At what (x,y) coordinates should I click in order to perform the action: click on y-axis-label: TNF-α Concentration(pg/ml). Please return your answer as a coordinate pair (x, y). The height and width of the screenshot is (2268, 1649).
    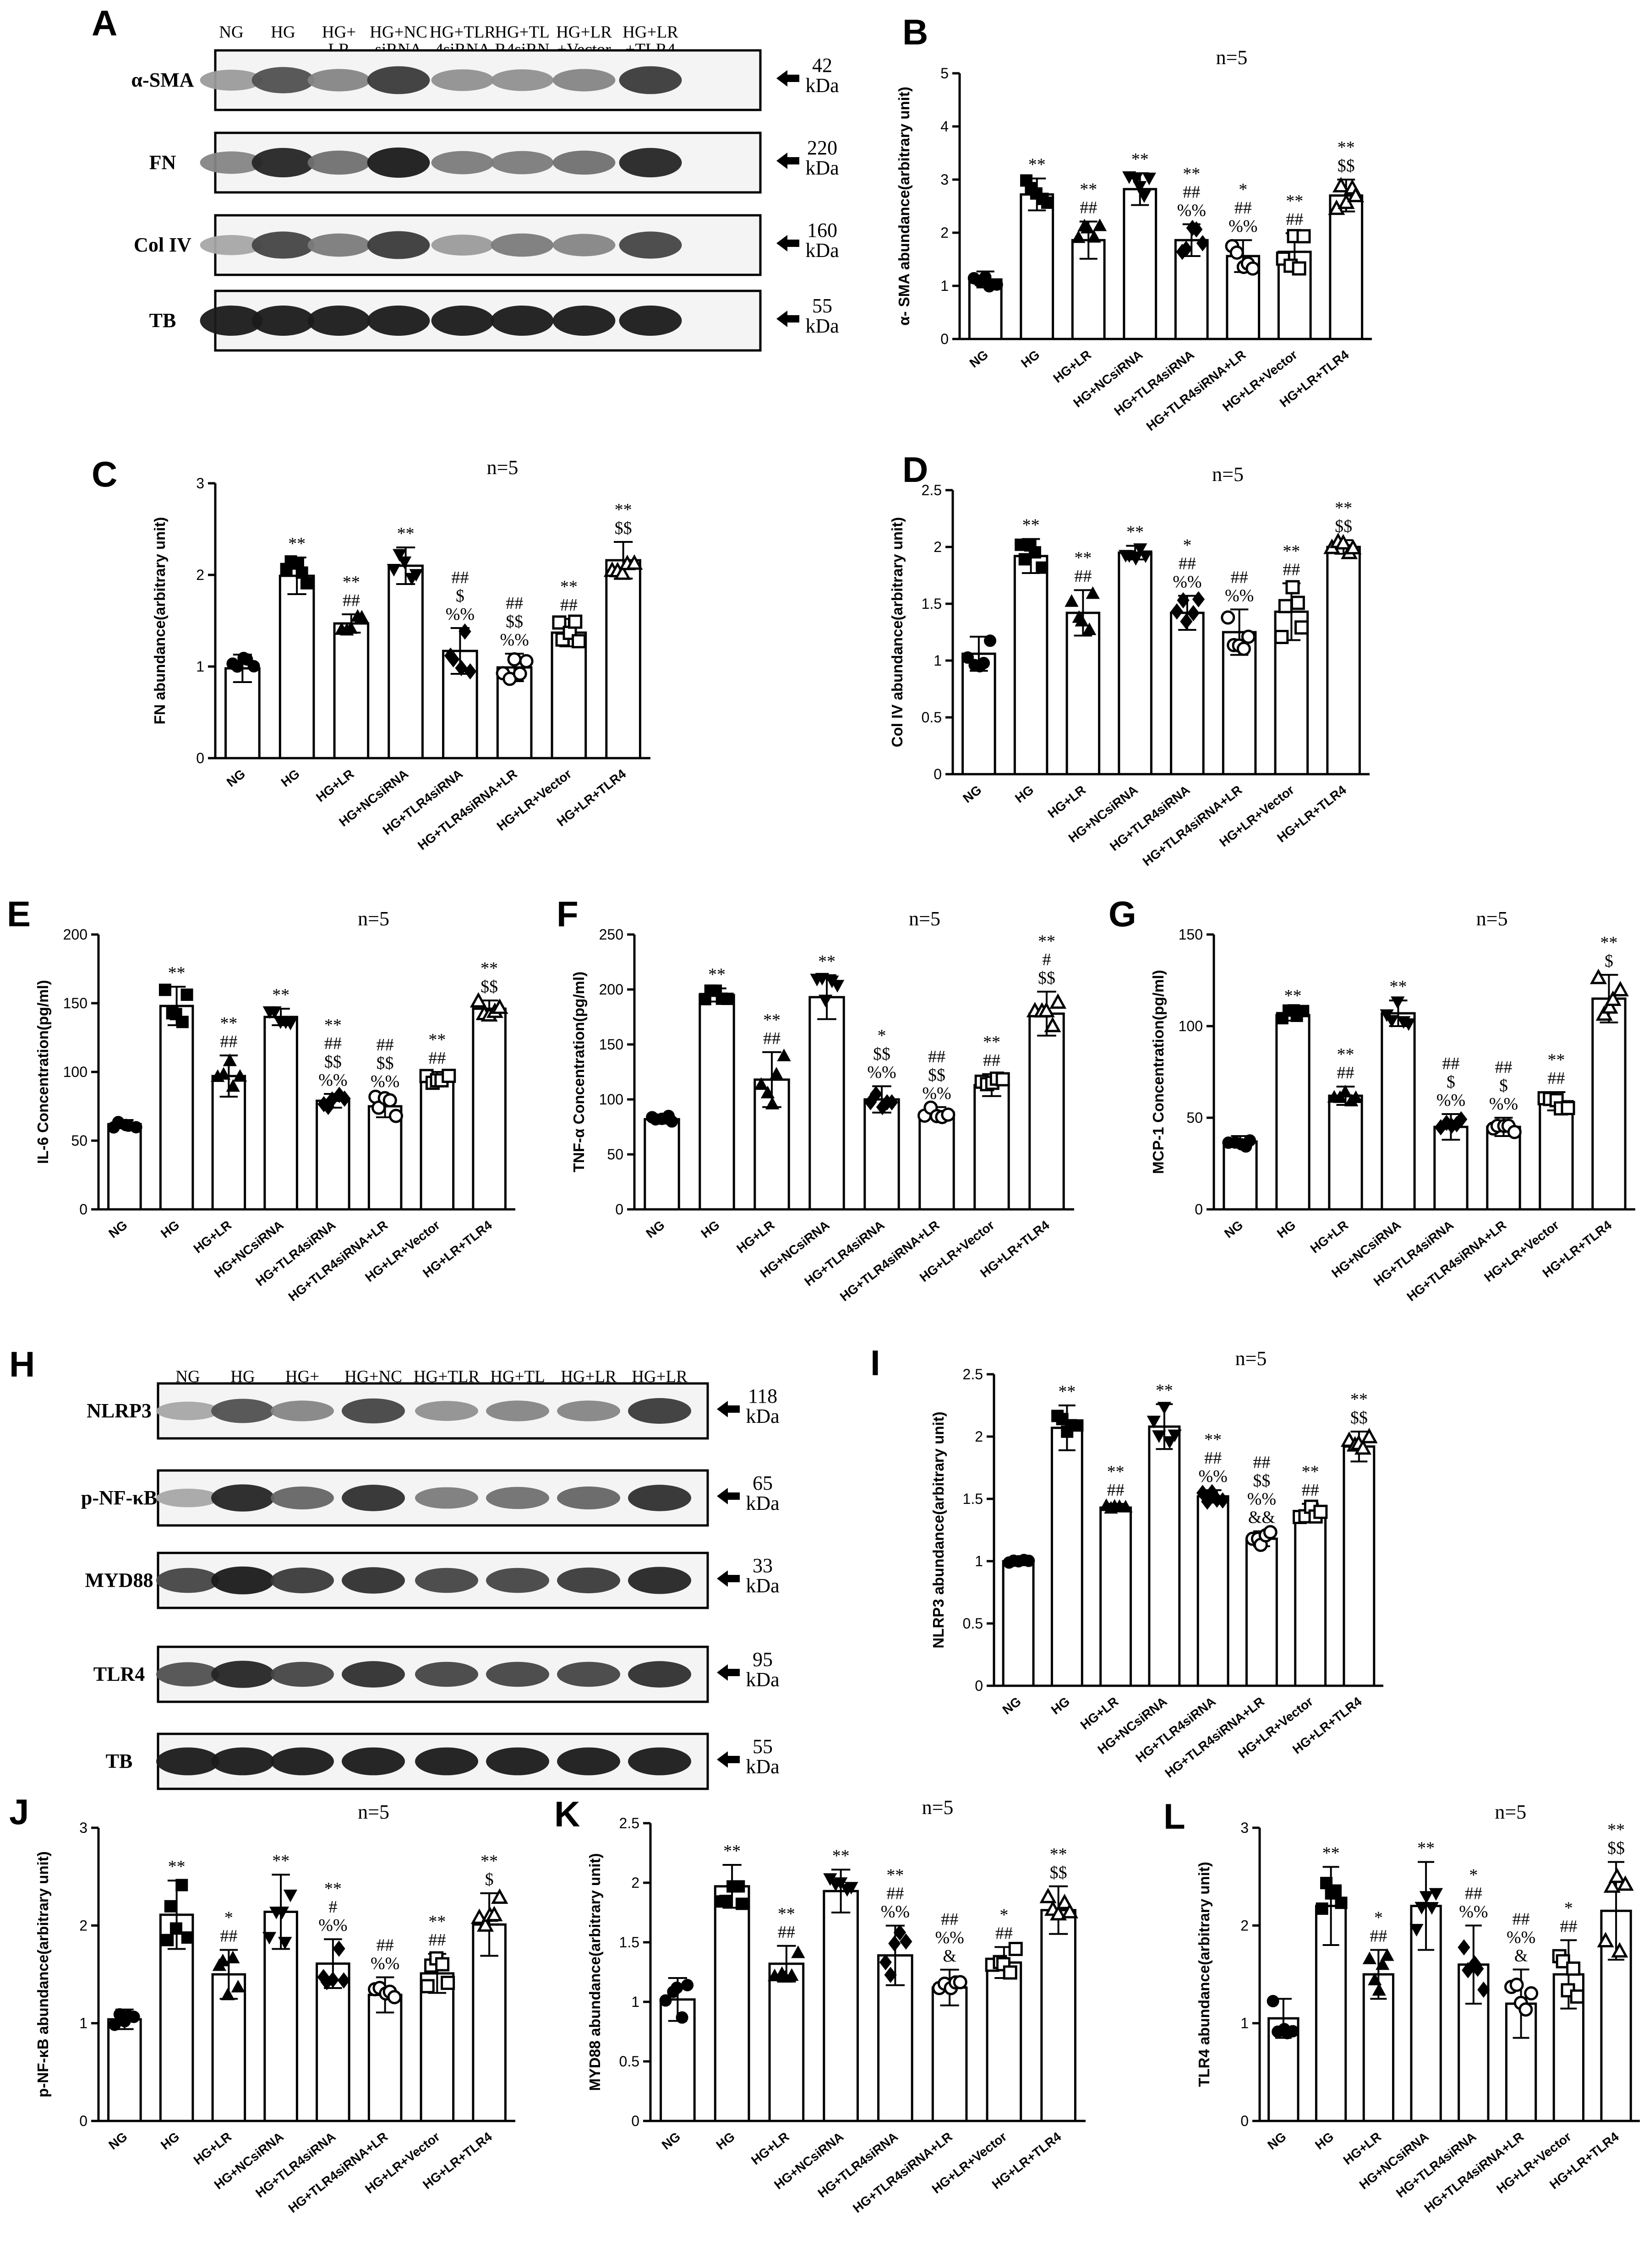
    Looking at the image, I should click on (578, 1072).